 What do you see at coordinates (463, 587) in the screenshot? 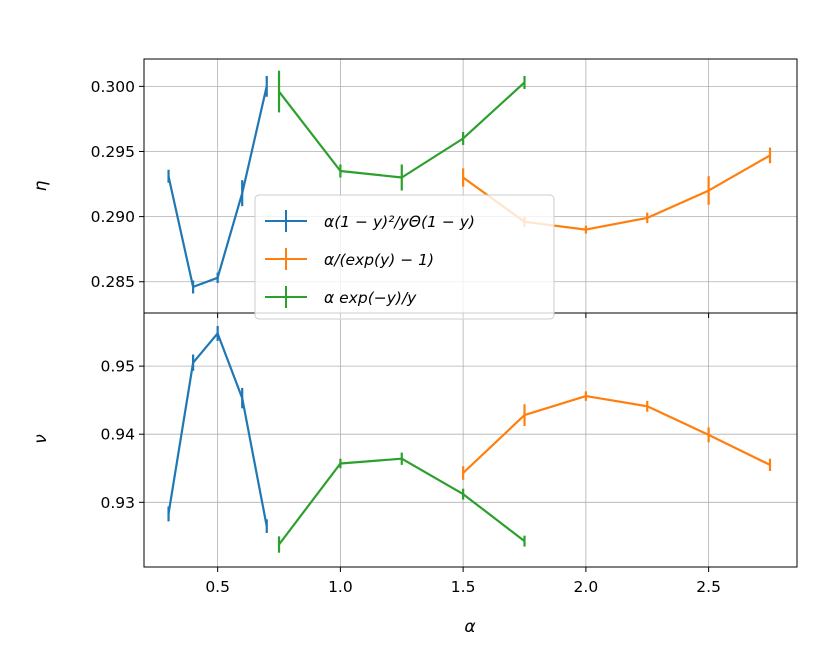
I see `xtick-label-2: 1.5` at bounding box center [463, 587].